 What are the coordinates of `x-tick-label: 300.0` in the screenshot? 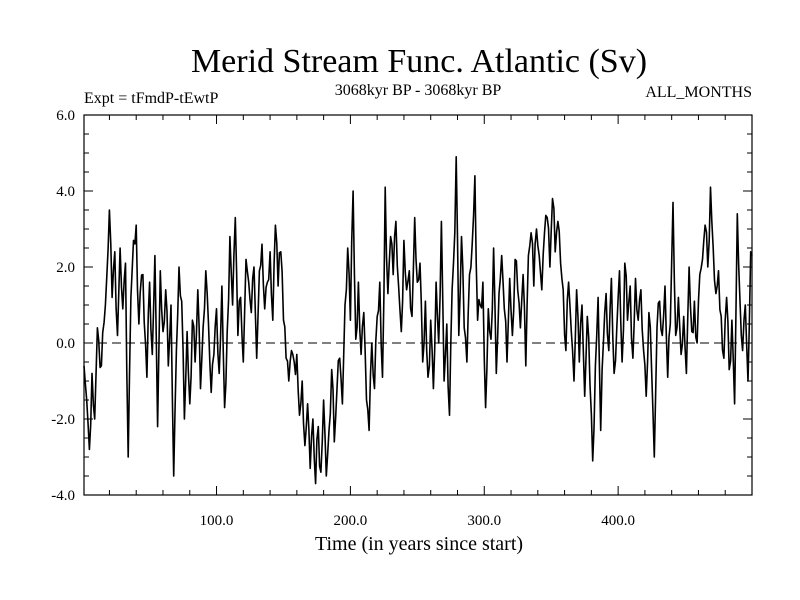 It's located at (484, 521).